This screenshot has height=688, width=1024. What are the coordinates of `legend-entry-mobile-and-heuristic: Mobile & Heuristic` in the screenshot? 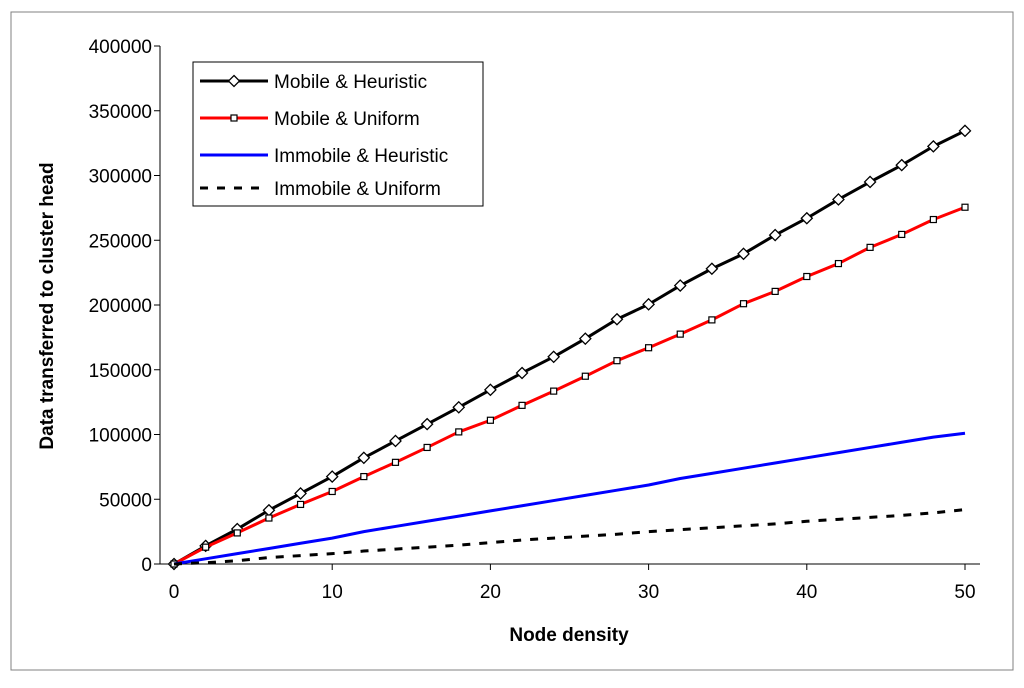 It's located at (313, 82).